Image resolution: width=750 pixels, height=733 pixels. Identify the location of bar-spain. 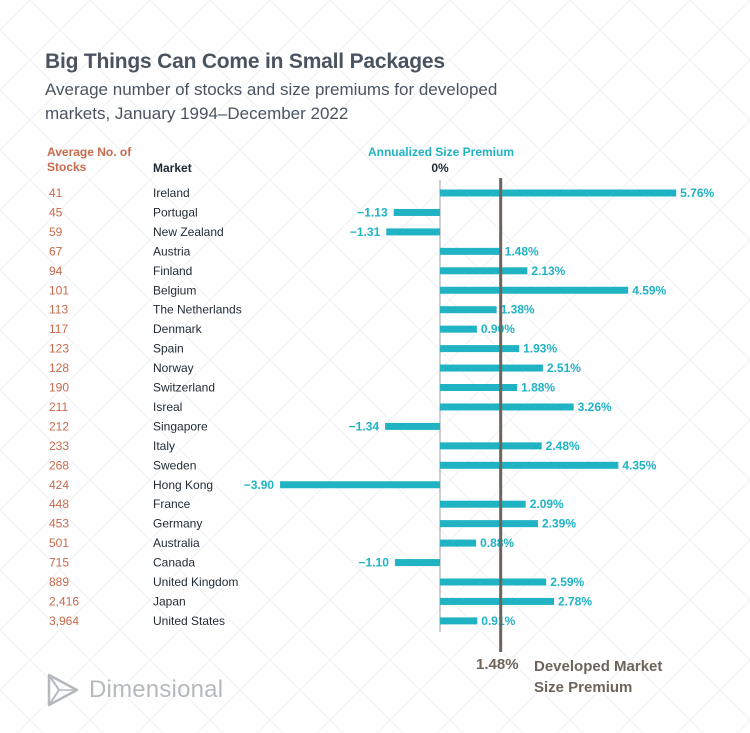
(480, 349).